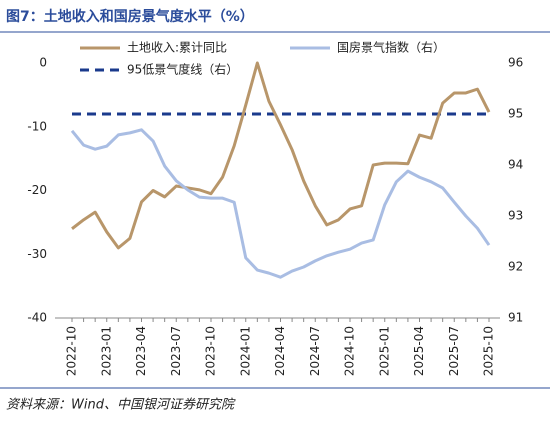 This screenshot has width=550, height=430. I want to click on x-tick-label: 2023-10, so click(211, 351).